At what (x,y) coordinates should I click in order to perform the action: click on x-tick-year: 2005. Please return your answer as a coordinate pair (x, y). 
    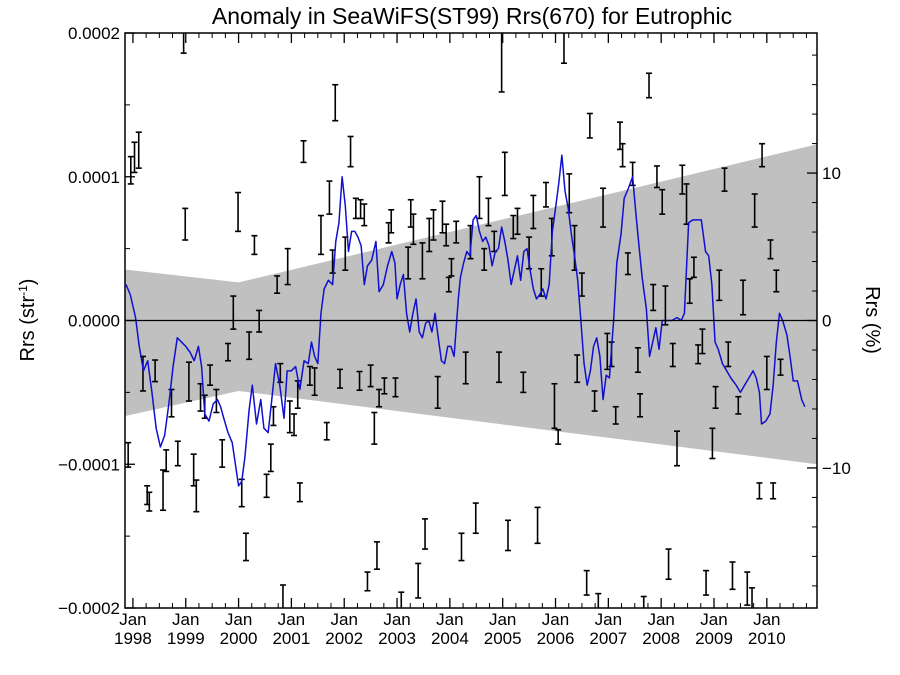
    Looking at the image, I should click on (503, 638).